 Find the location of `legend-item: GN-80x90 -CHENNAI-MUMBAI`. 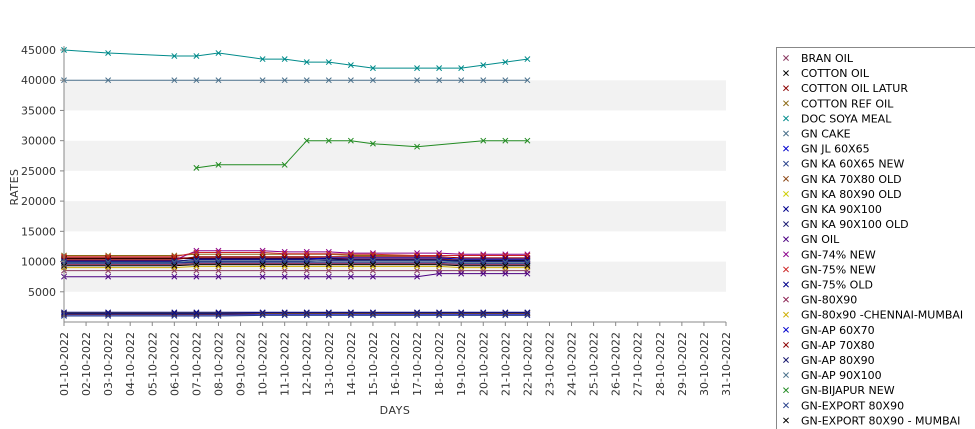

legend-item: GN-80x90 -CHENNAI-MUMBAI is located at coordinates (873, 315).